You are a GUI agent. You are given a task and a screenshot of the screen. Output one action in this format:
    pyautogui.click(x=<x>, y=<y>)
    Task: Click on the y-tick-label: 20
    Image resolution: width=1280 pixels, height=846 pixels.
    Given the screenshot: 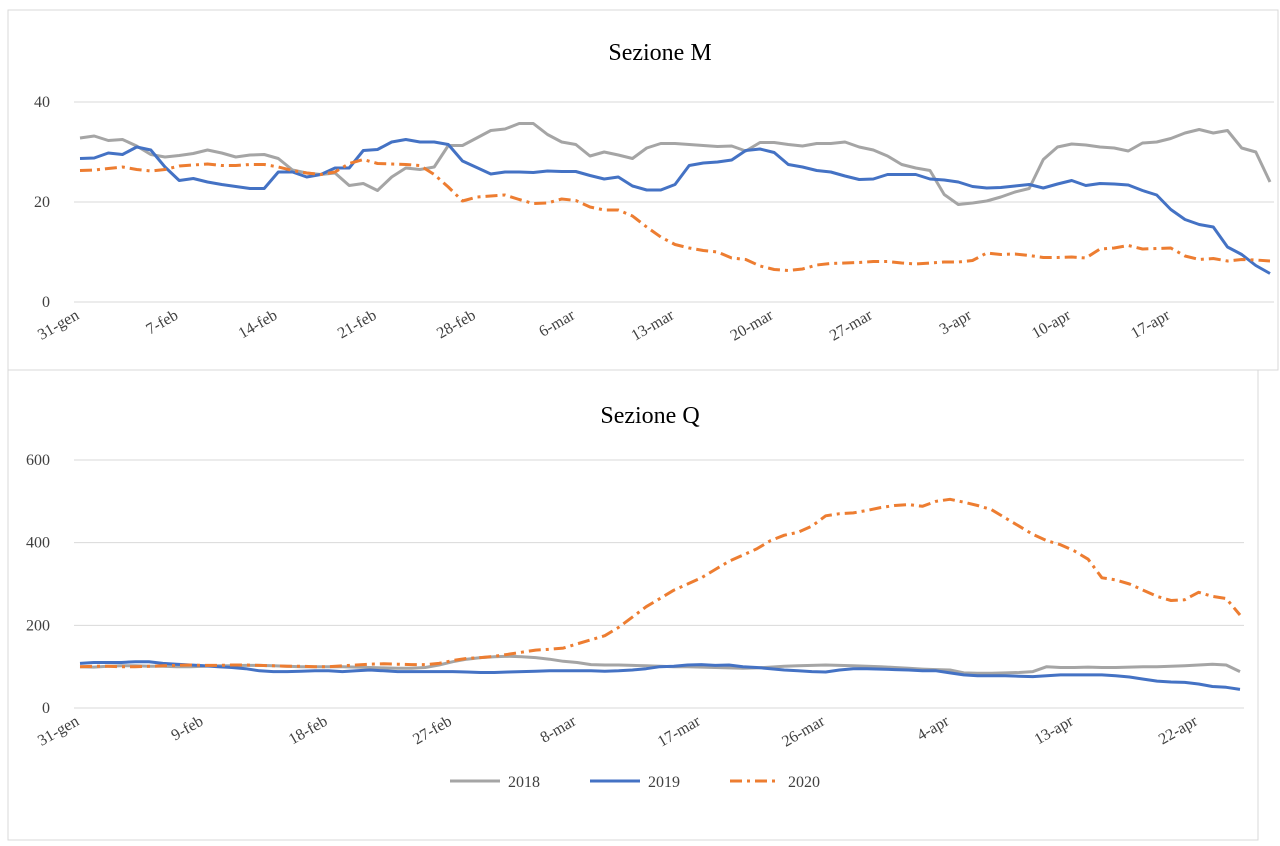 What is the action you would take?
    pyautogui.click(x=42, y=202)
    